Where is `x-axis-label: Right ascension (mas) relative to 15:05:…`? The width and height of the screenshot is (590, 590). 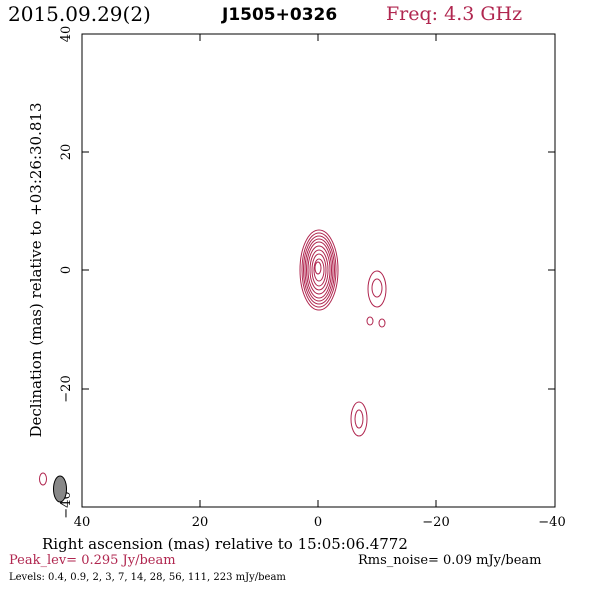 x-axis-label: Right ascension (mas) relative to 15:05:… is located at coordinates (225, 544).